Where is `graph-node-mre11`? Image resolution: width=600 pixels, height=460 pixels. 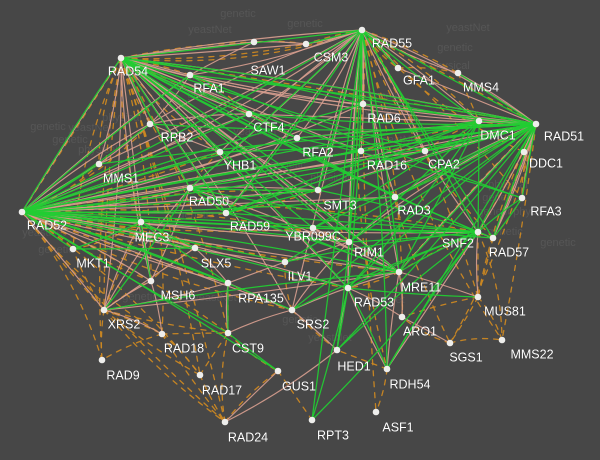 graph-node-mre11 is located at coordinates (399, 272).